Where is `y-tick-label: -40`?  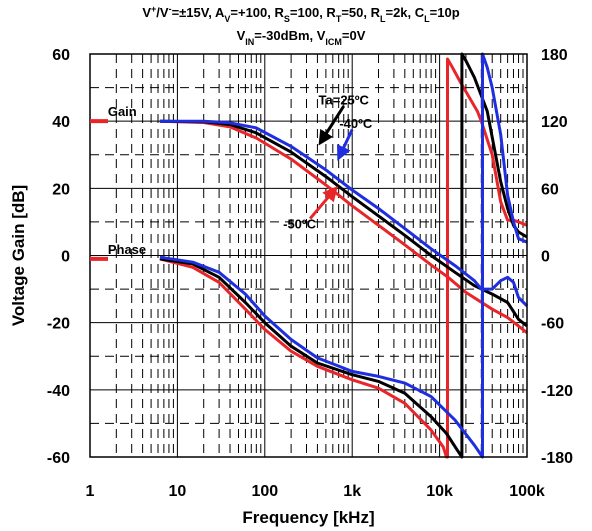 y-tick-label: -40 is located at coordinates (58, 391).